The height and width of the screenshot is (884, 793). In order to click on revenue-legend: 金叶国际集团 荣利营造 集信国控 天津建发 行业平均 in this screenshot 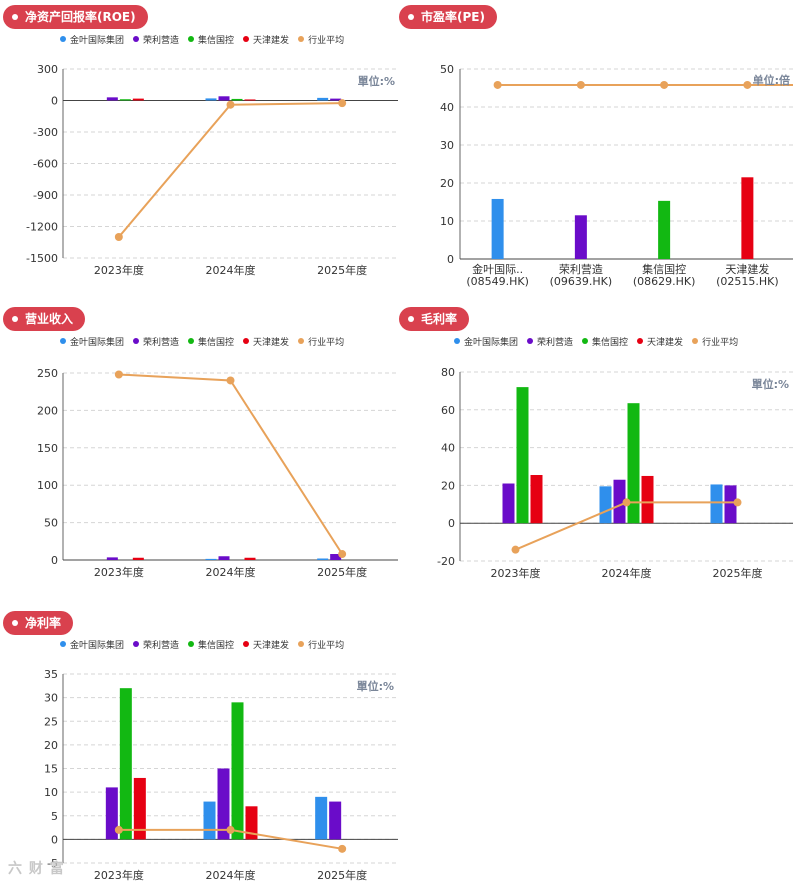, I will do `click(206, 341)`.